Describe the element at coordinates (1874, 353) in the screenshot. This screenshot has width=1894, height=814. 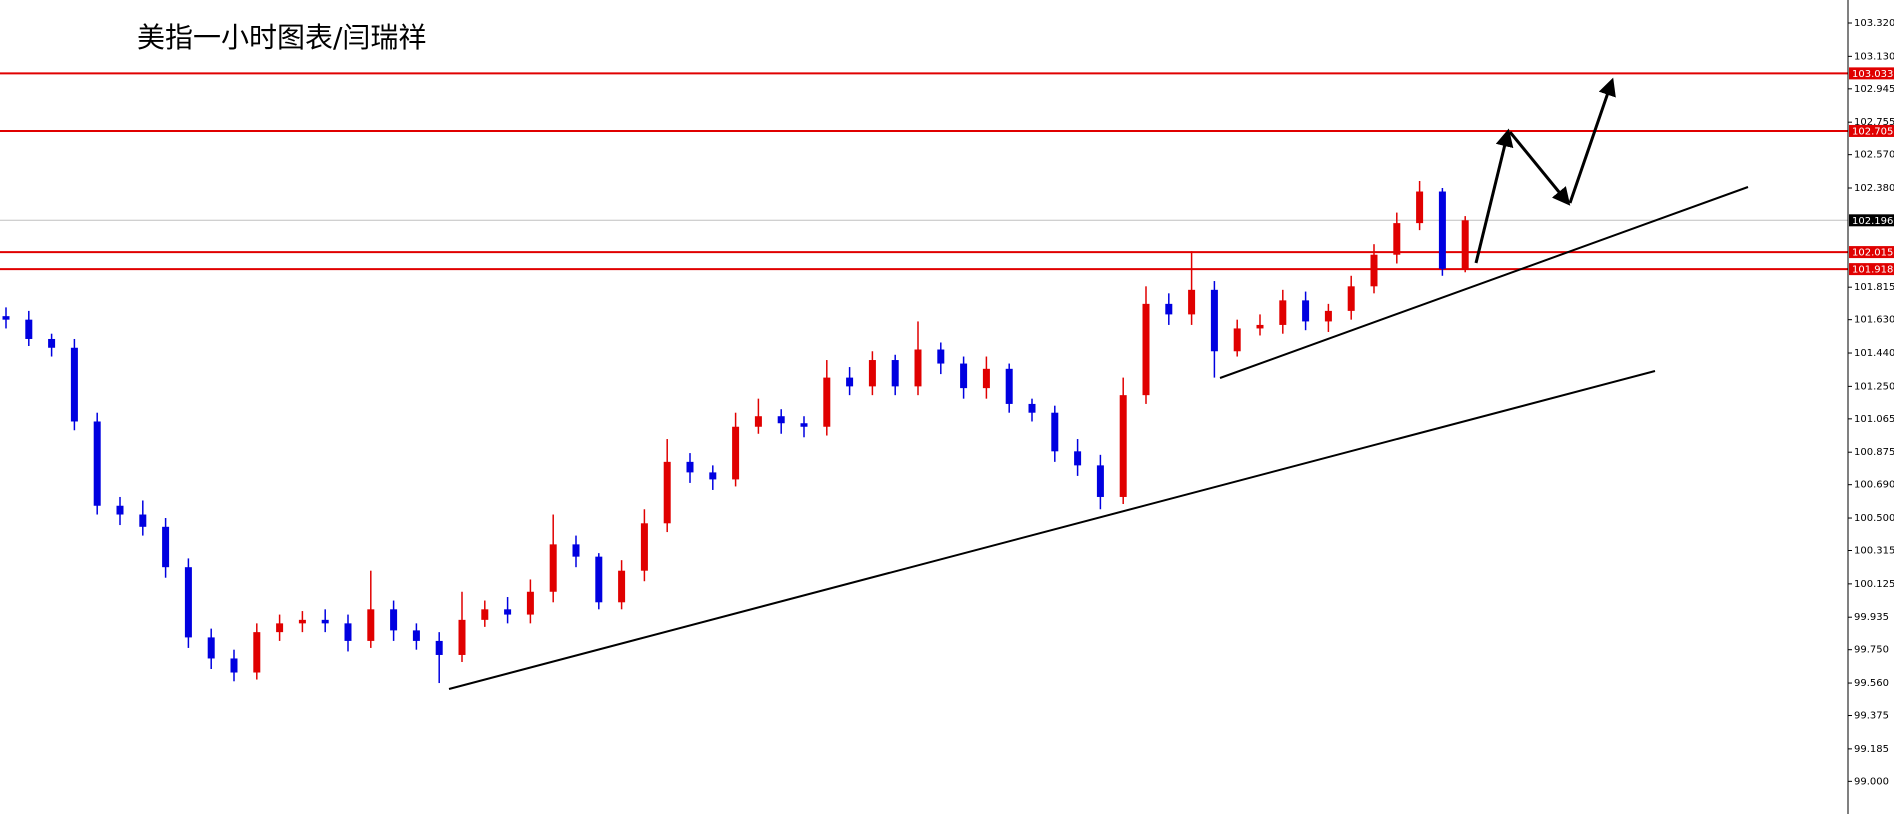
I see `y-tick-label: 101.440` at that location.